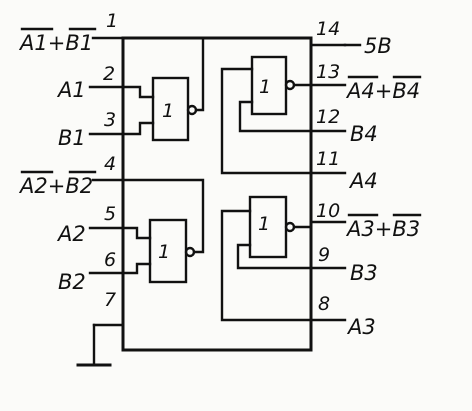  I want to click on signal-a3: A3, so click(361, 327).